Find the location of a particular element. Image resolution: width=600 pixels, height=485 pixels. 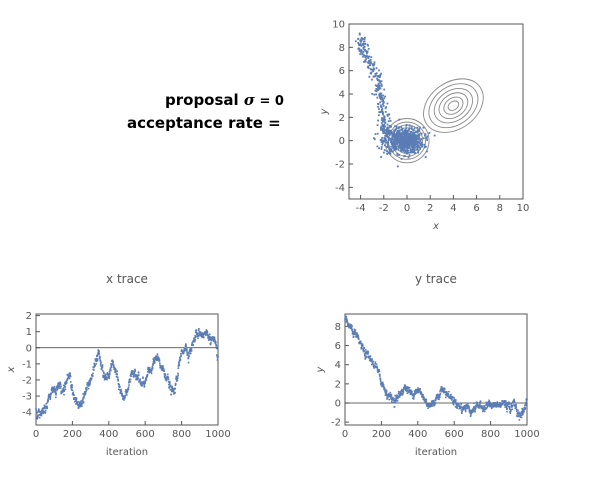

y-trace-xtick-label: 600 is located at coordinates (454, 434).